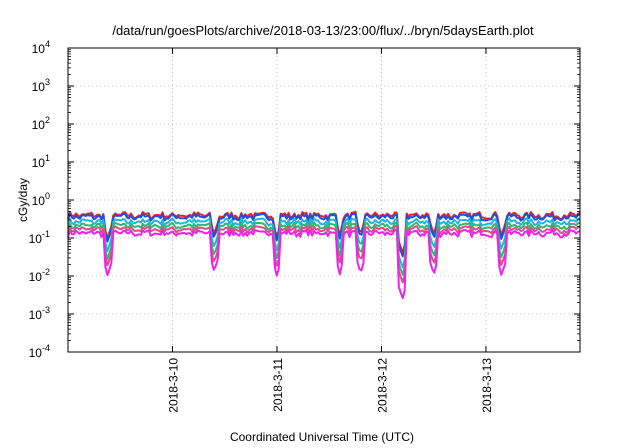  What do you see at coordinates (47, 158) in the screenshot?
I see `y-tick-exponent: 1` at bounding box center [47, 158].